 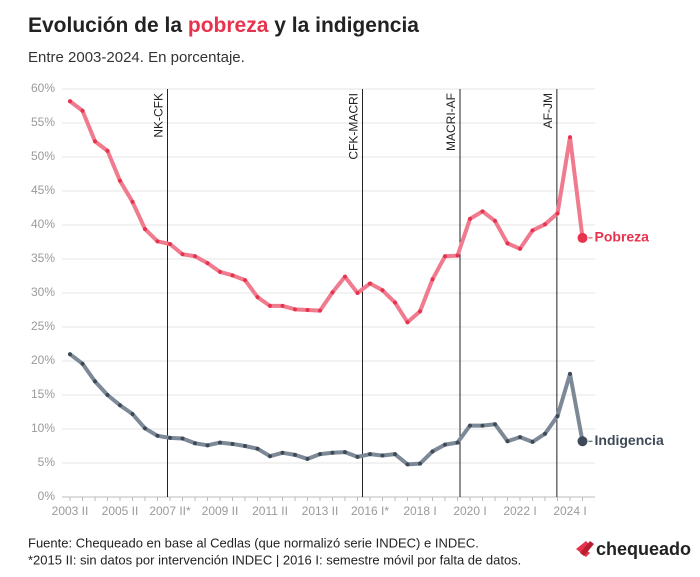 I want to click on y-tick-label: 20%, so click(x=43, y=360).